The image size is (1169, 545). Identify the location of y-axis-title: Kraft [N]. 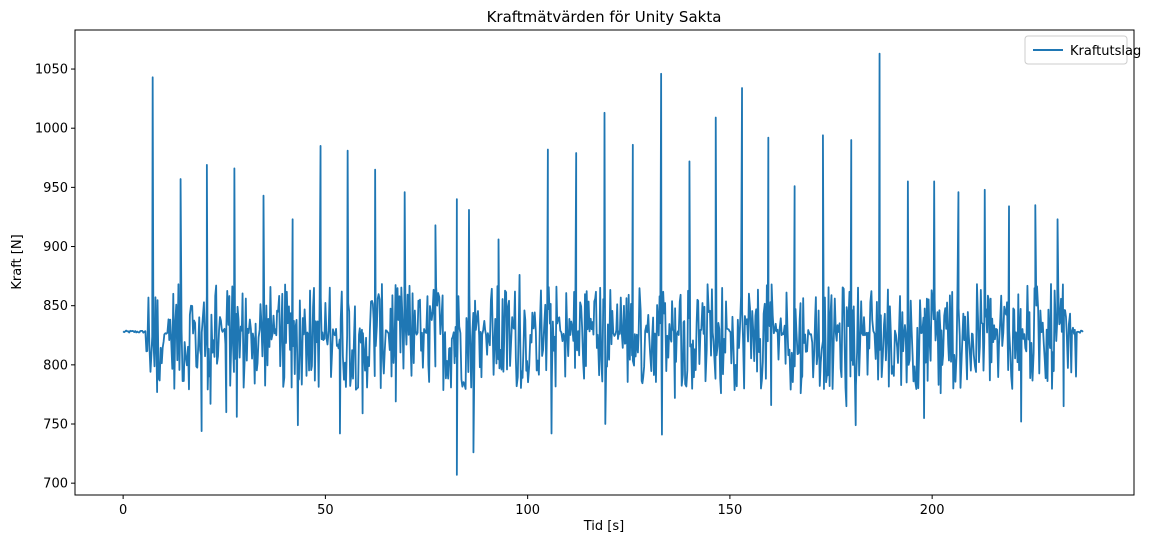
(17, 261).